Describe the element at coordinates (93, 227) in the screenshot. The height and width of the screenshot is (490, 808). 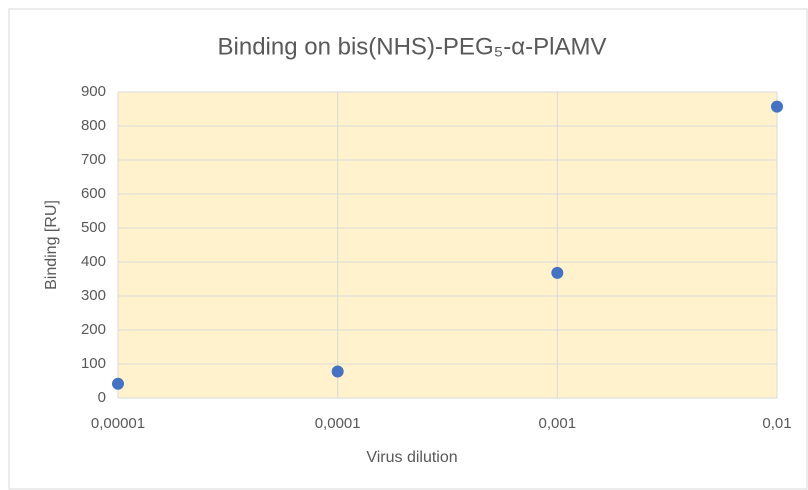
I see `y-tick-label: 500` at that location.